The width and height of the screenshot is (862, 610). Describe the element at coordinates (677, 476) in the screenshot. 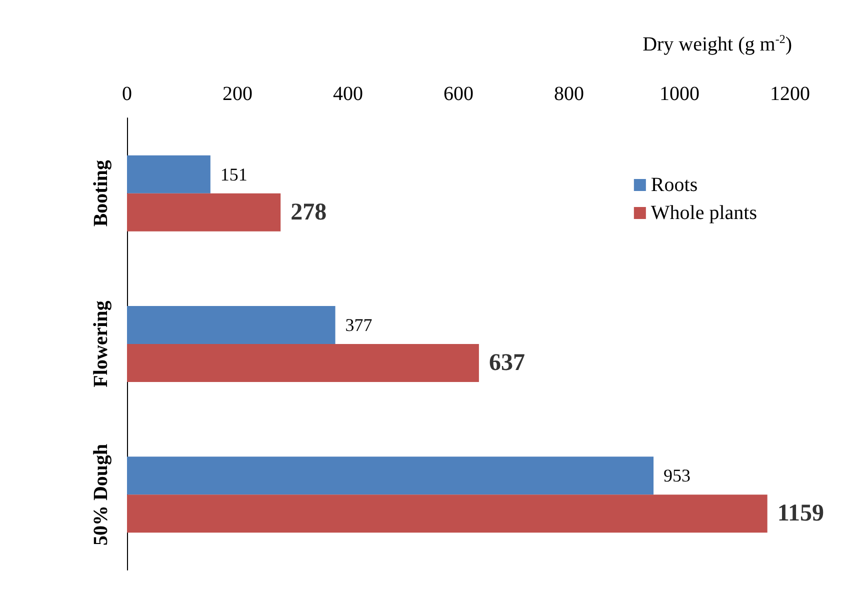

I see `data-label: 953` at that location.